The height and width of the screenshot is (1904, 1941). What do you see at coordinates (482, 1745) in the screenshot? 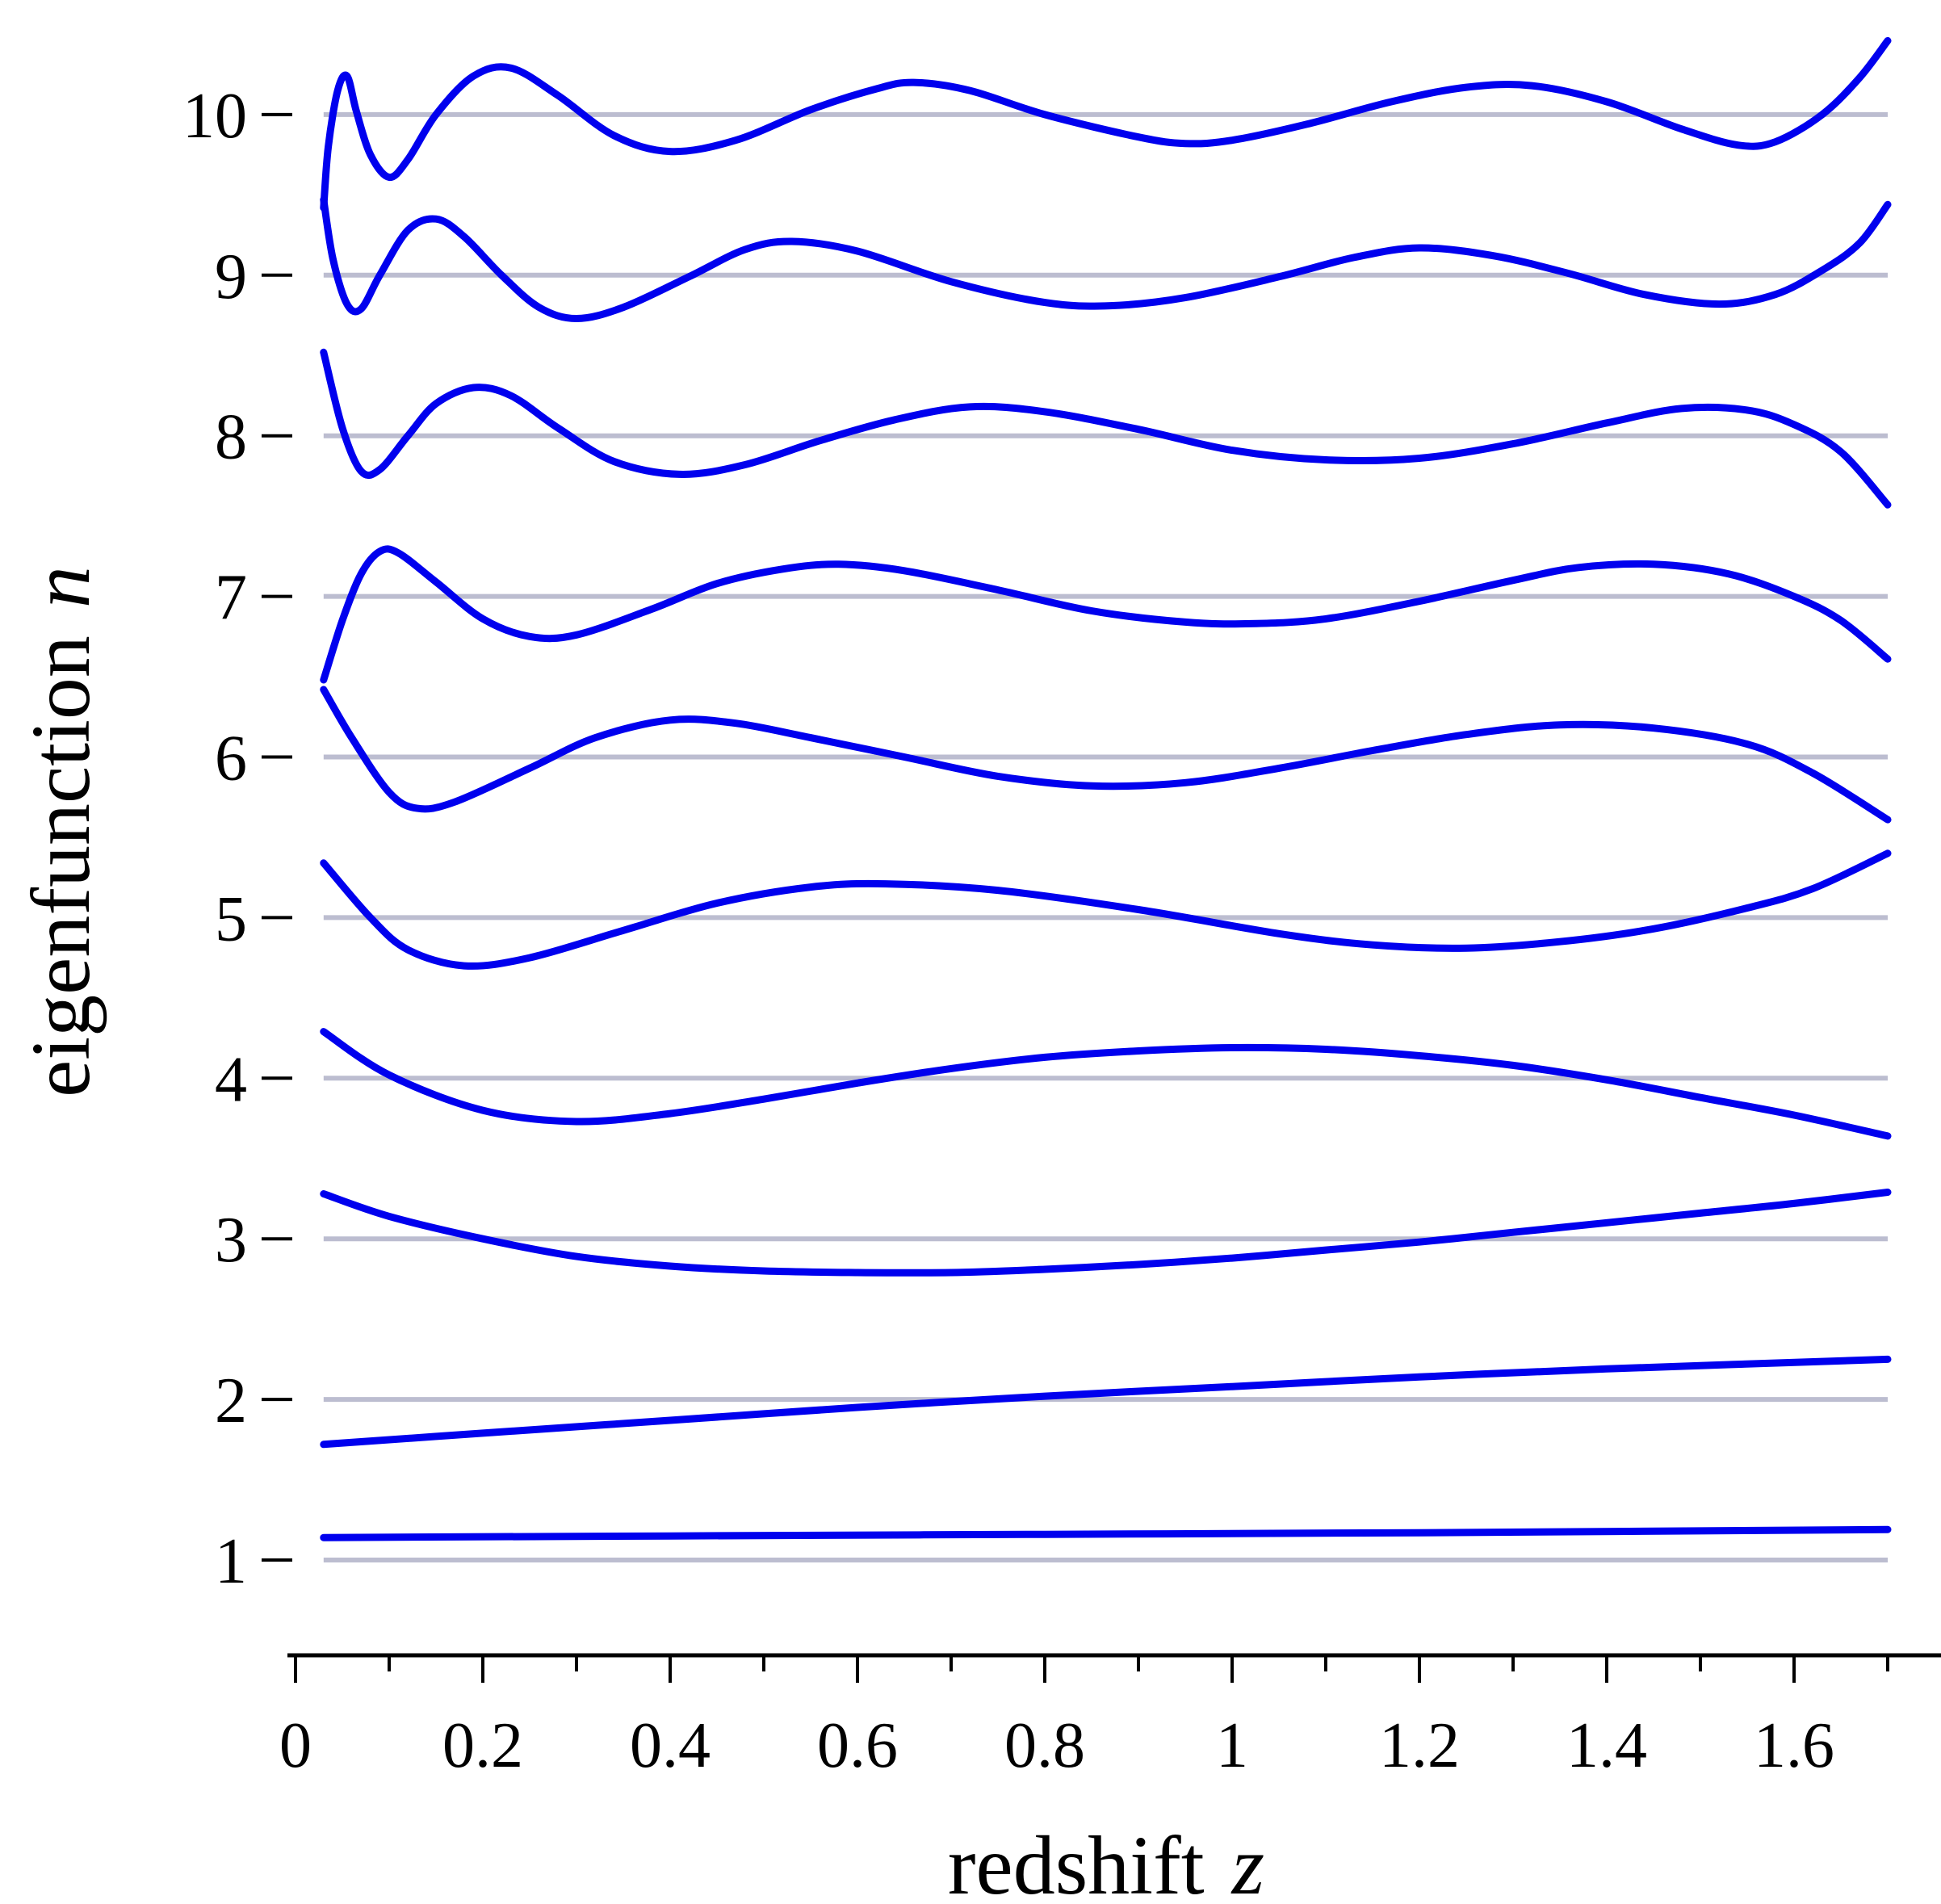
I see `x-tick-label: 0.2` at bounding box center [482, 1745].